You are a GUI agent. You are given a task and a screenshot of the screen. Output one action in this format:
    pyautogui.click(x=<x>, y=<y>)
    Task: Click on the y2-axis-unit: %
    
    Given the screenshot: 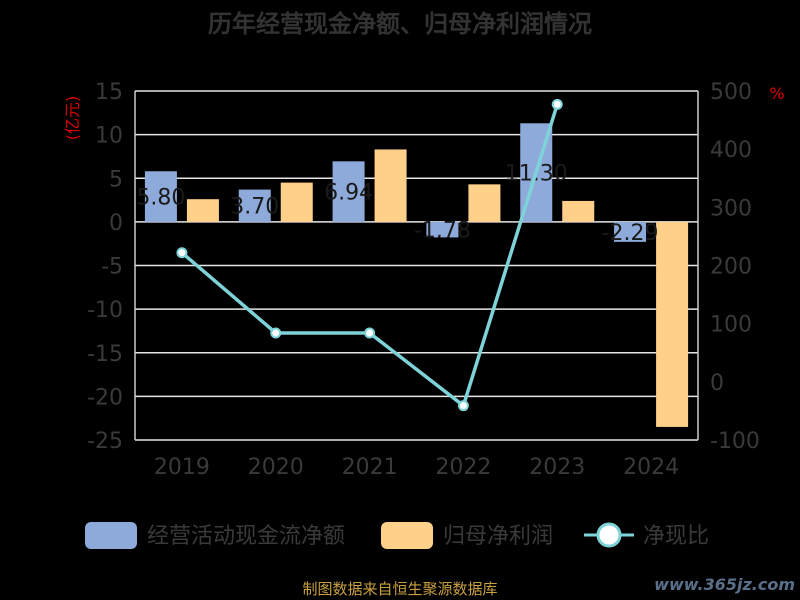 What is the action you would take?
    pyautogui.click(x=776, y=93)
    